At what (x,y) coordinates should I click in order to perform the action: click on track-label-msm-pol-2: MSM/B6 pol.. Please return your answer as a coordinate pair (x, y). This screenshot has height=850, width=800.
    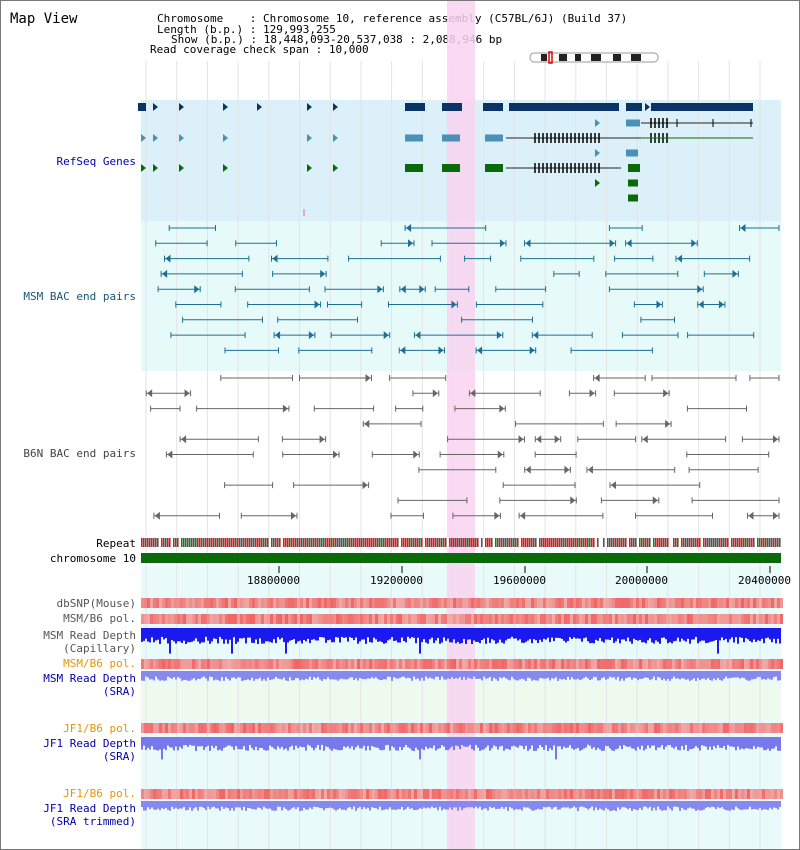
    Looking at the image, I should click on (99, 663).